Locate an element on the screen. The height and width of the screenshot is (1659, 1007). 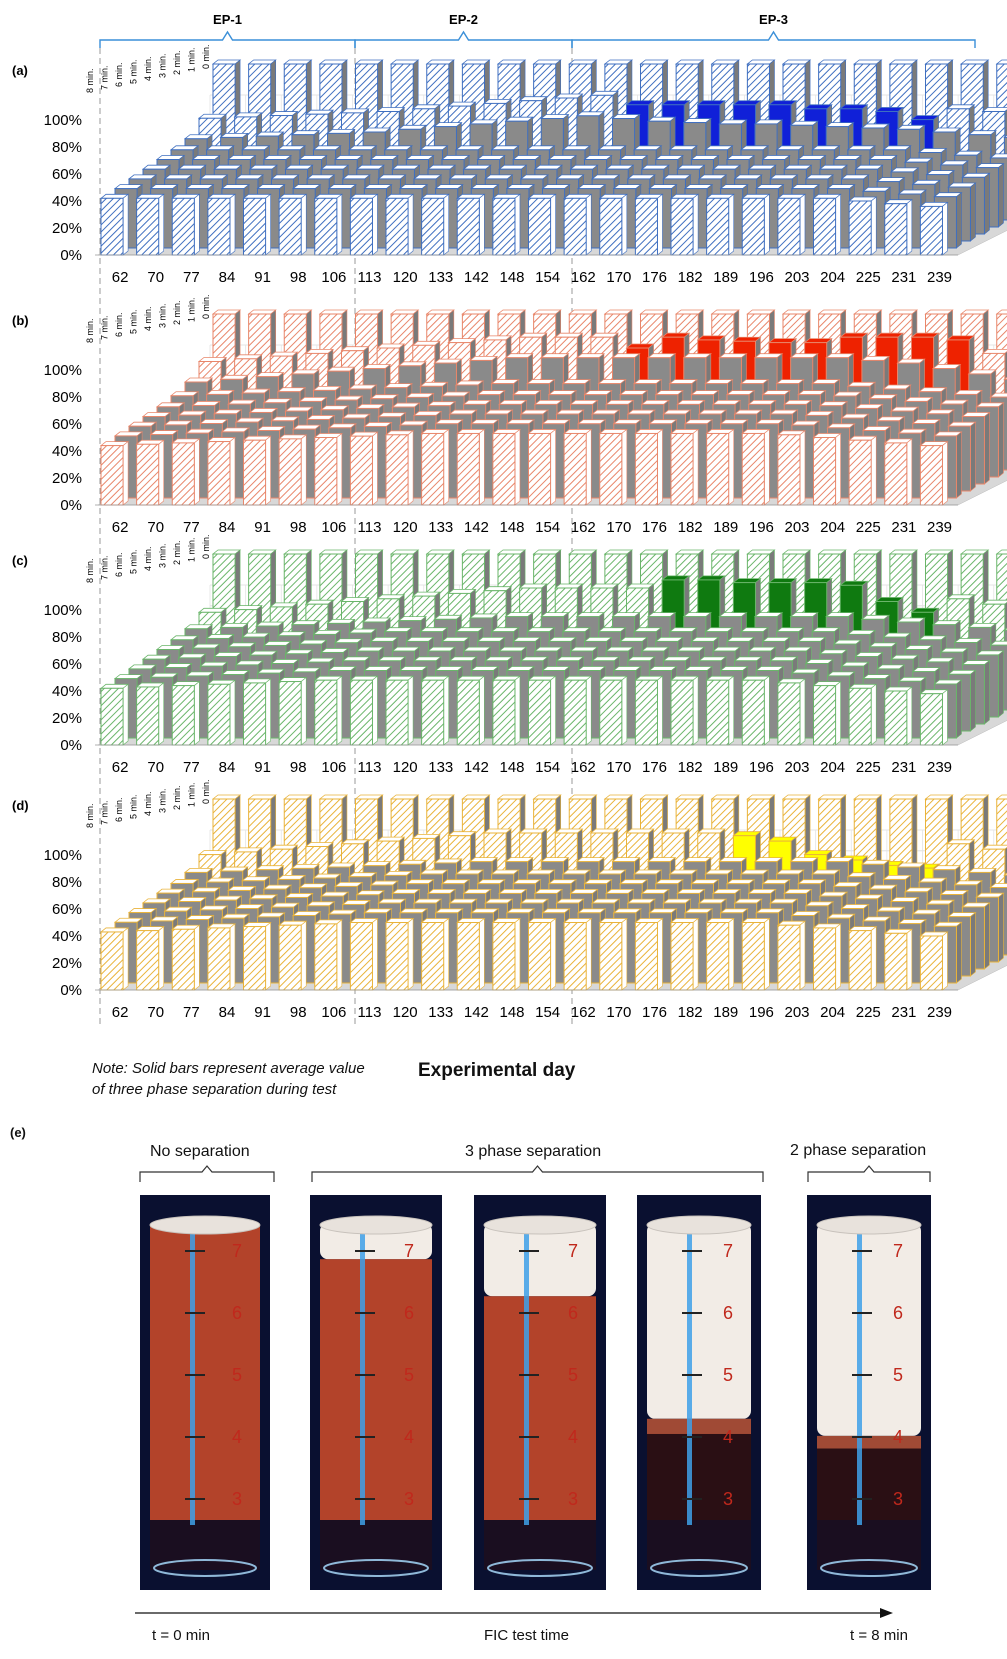
tube-scale-number: 6 is located at coordinates (573, 1313).